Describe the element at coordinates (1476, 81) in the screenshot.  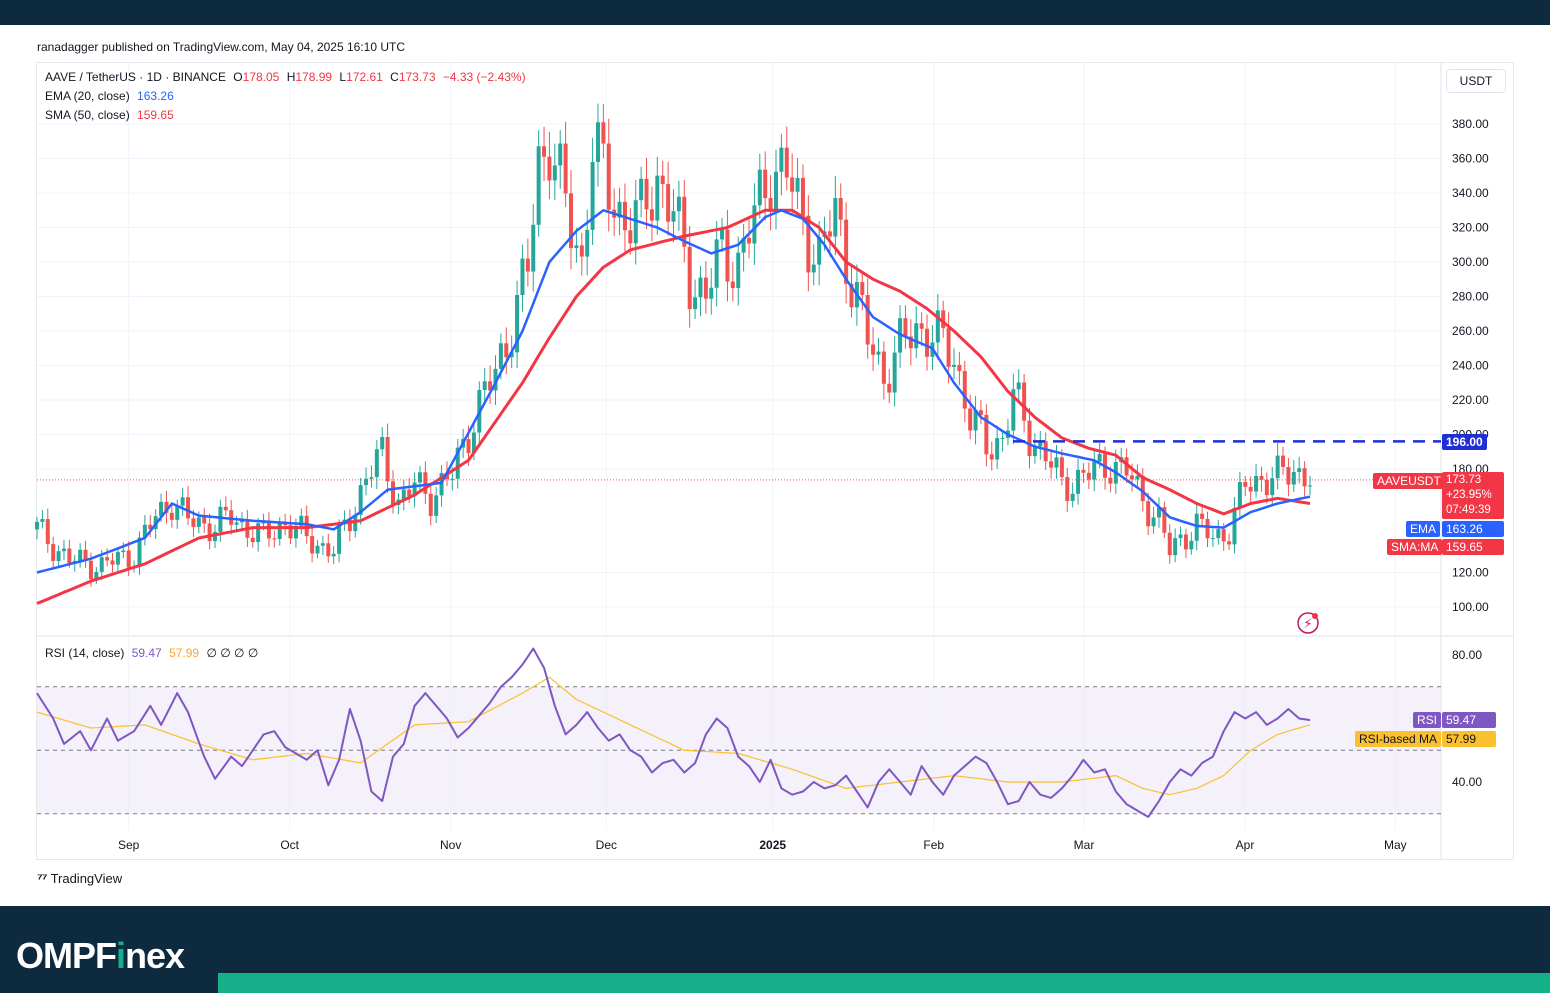
I see `currency-button: USDT` at that location.